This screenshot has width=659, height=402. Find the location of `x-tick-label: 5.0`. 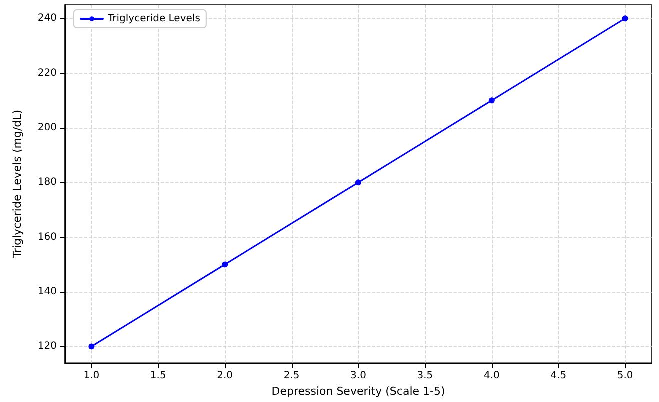

x-tick-label: 5.0 is located at coordinates (625, 376).